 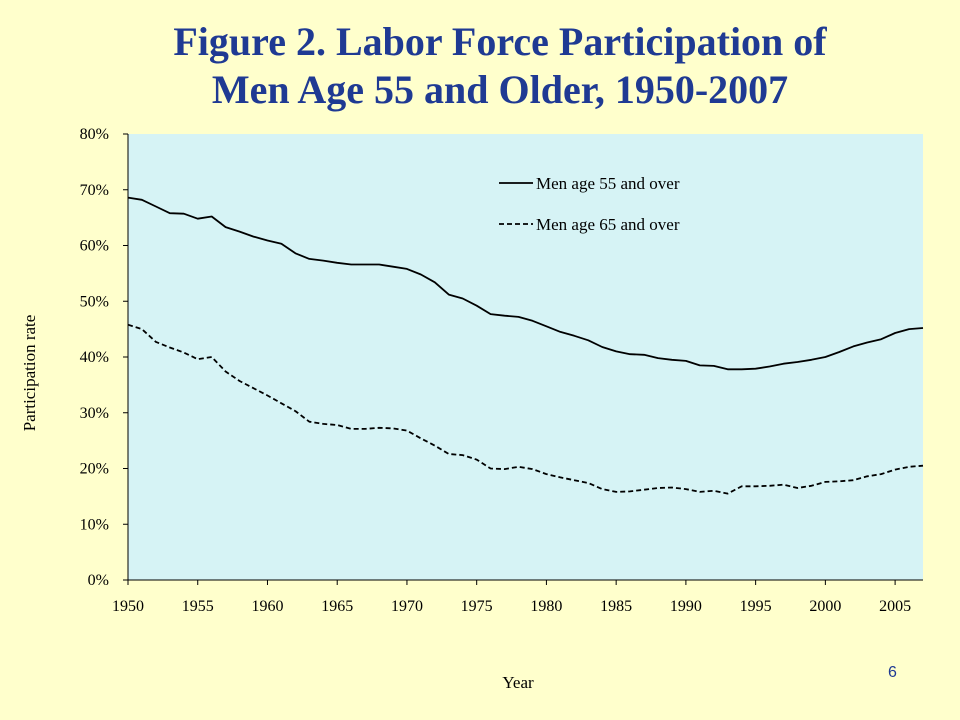 What do you see at coordinates (895, 606) in the screenshot?
I see `x-tick-label: 2005` at bounding box center [895, 606].